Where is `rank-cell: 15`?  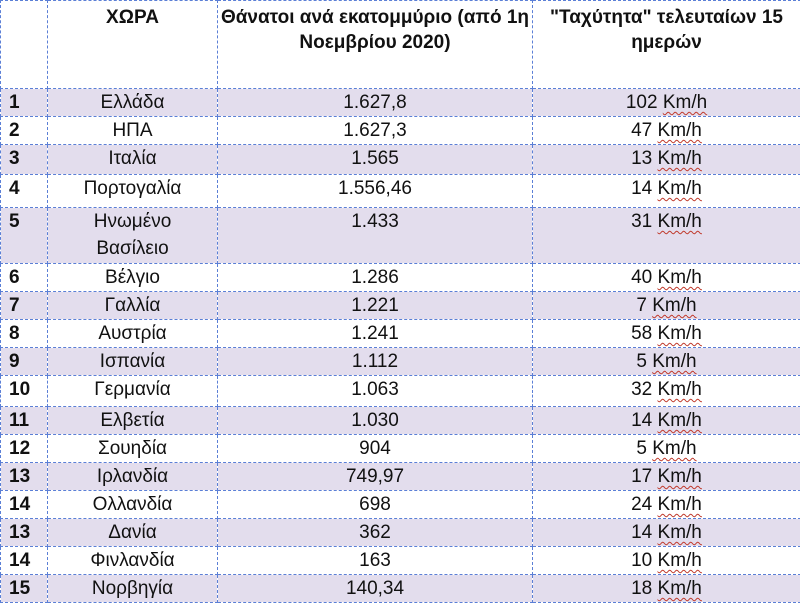
rank-cell: 15 is located at coordinates (24, 588).